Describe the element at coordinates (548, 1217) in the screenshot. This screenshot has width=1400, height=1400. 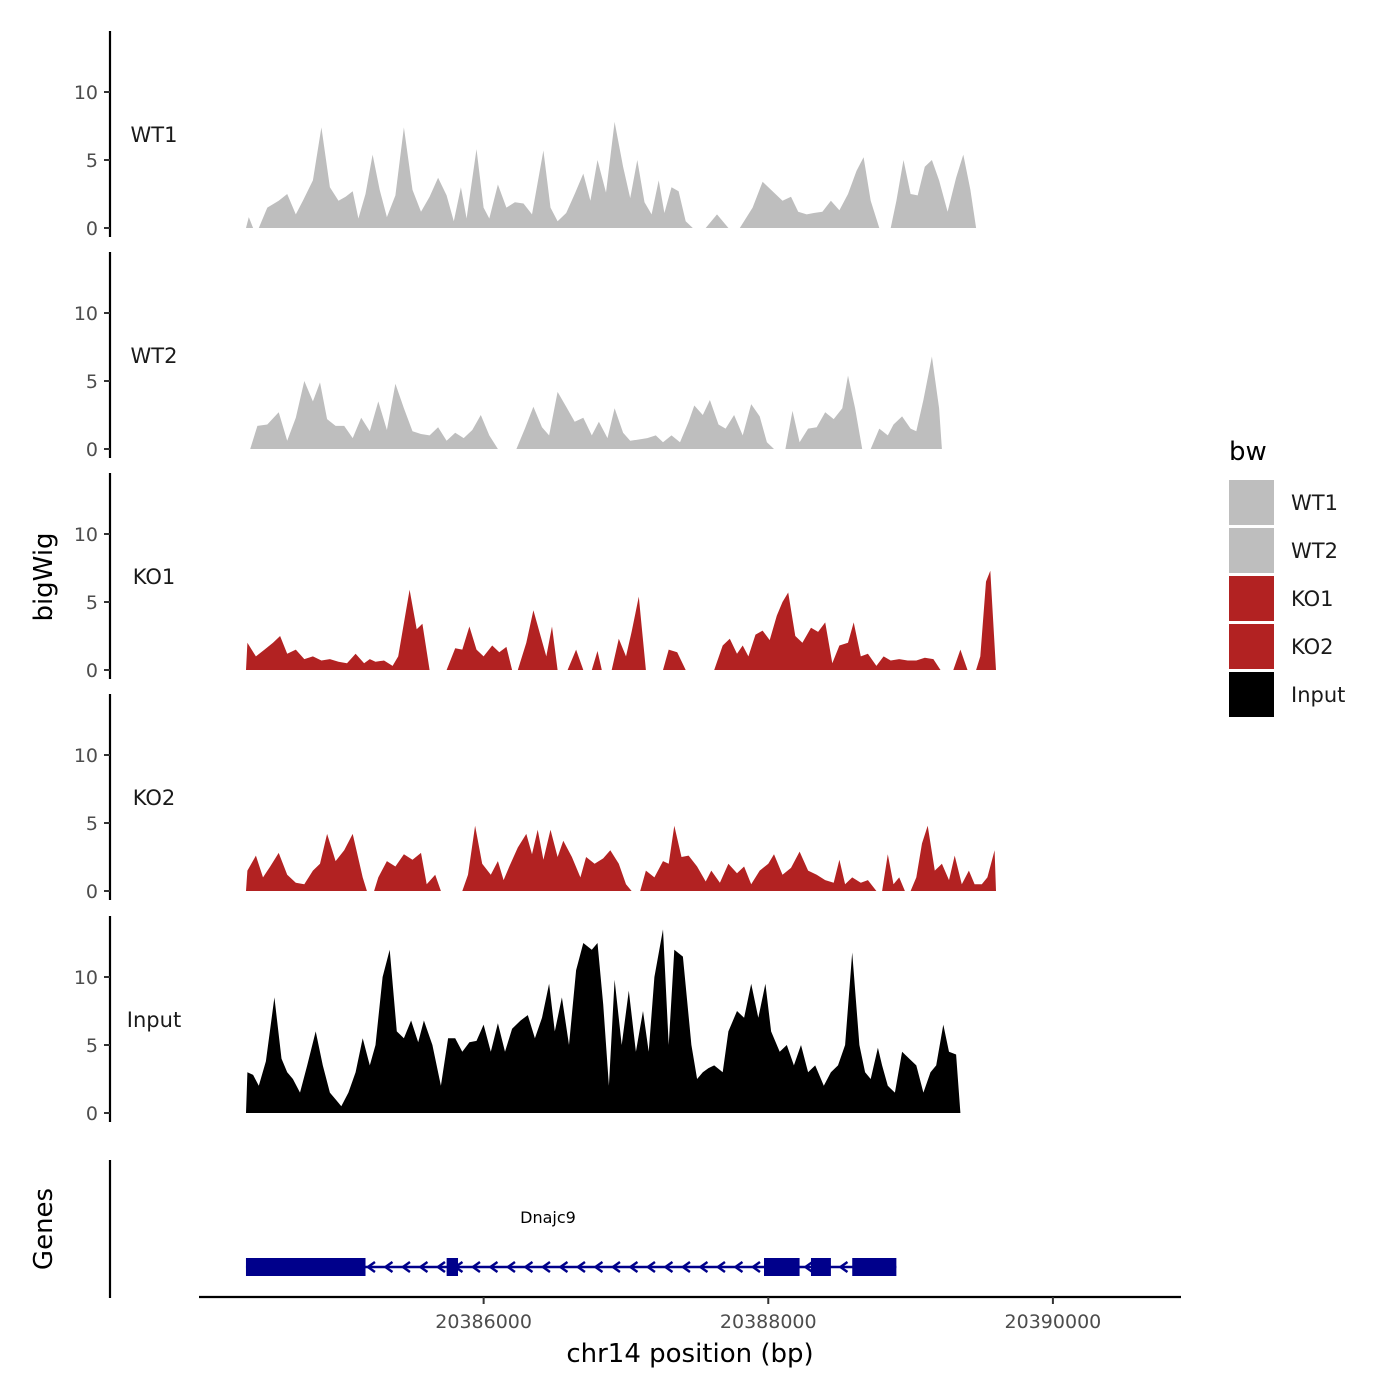
I see `gene-label: Dnajc9` at that location.